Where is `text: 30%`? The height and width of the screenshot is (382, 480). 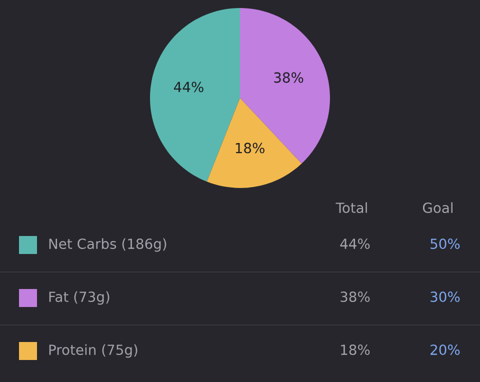
text: 30% is located at coordinates (445, 297).